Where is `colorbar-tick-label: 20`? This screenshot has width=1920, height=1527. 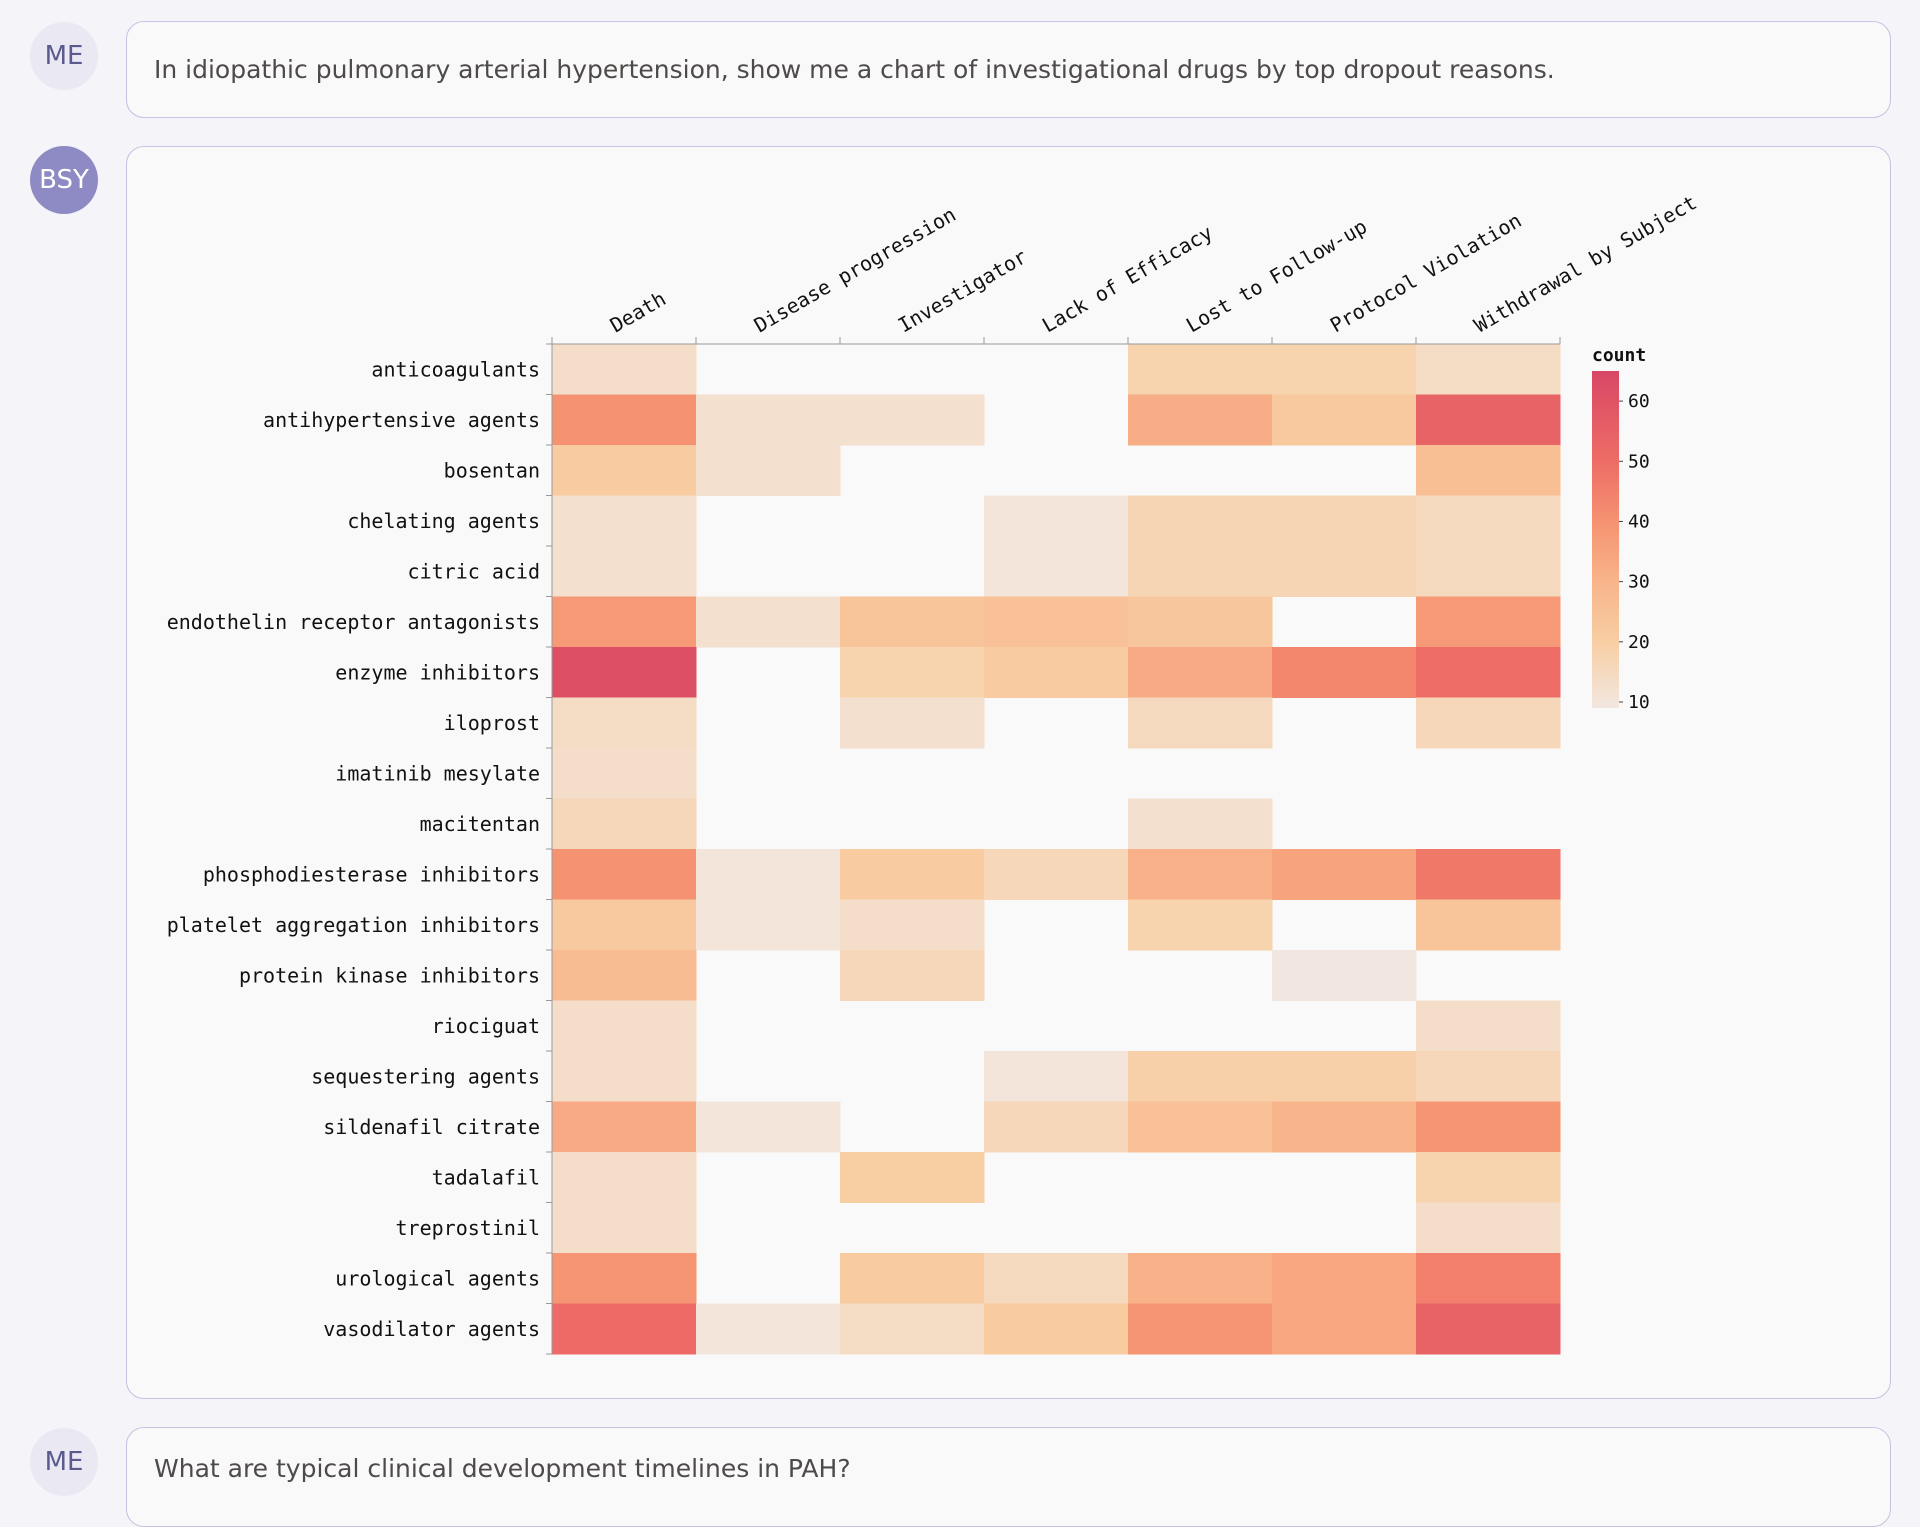 colorbar-tick-label: 20 is located at coordinates (1639, 642).